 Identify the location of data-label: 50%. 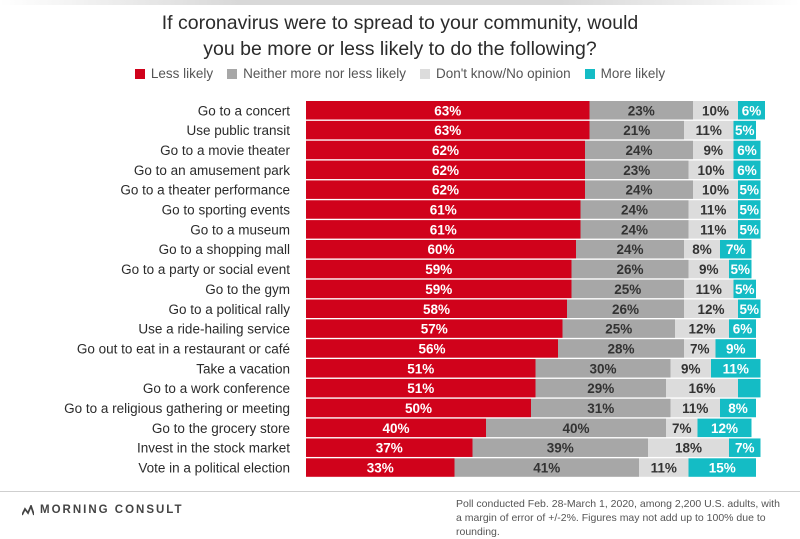
(418, 408).